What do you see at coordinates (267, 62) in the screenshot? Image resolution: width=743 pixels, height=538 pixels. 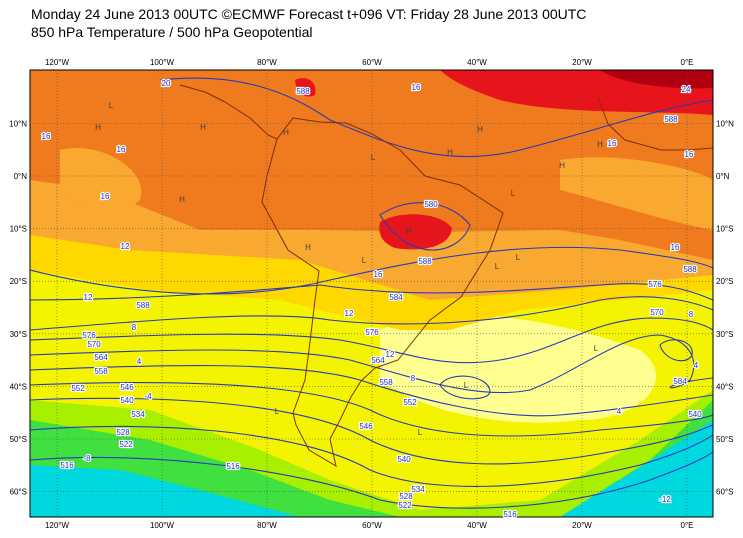 I see `lon-label-top: 80°W` at bounding box center [267, 62].